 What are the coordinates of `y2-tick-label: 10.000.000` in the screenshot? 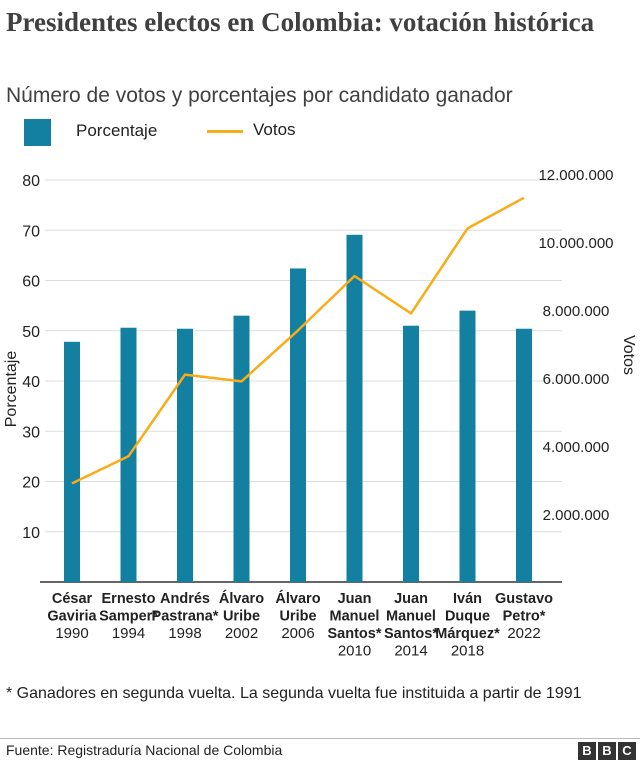 It's located at (575, 243).